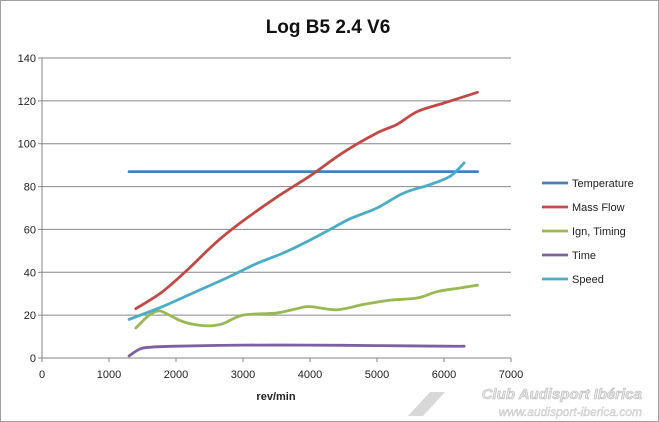 Image resolution: width=659 pixels, height=422 pixels. I want to click on x-tick-label: 1000, so click(109, 375).